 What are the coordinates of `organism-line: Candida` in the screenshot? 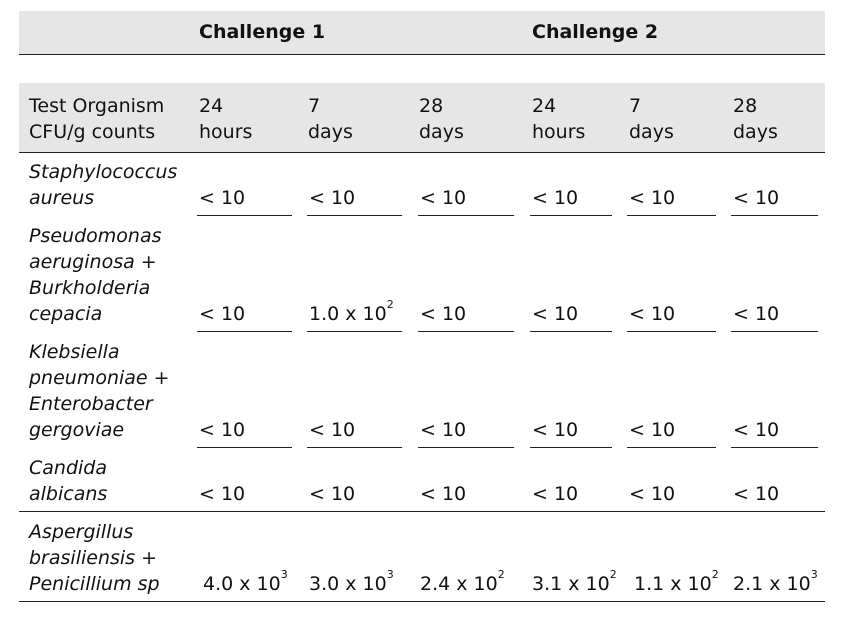 It's located at (68, 468).